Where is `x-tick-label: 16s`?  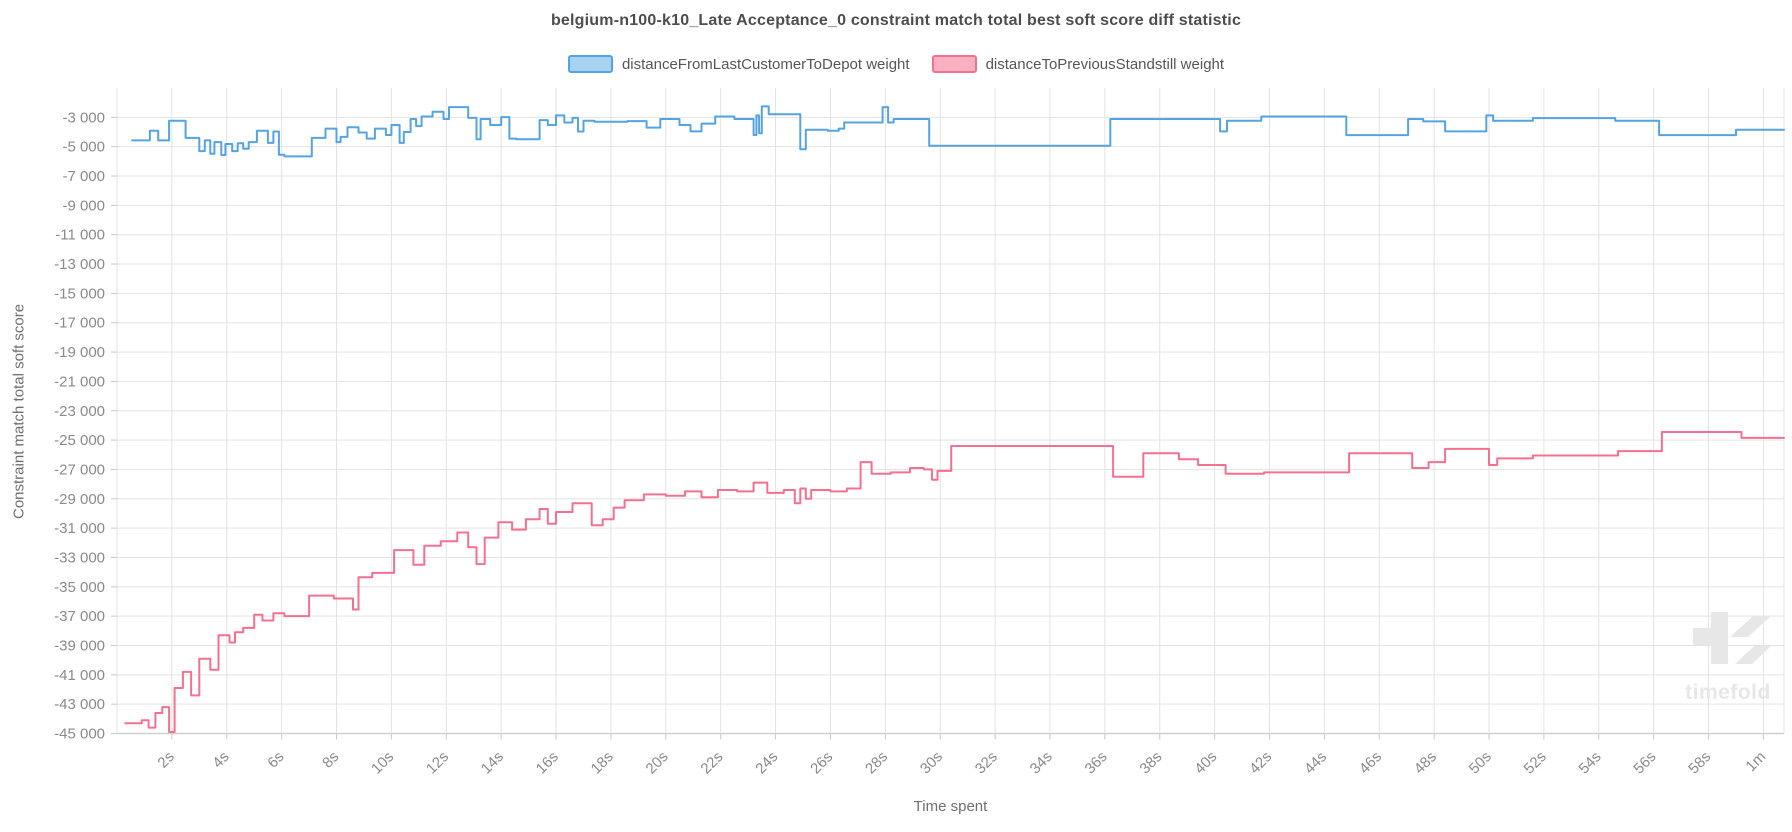 x-tick-label: 16s is located at coordinates (547, 762).